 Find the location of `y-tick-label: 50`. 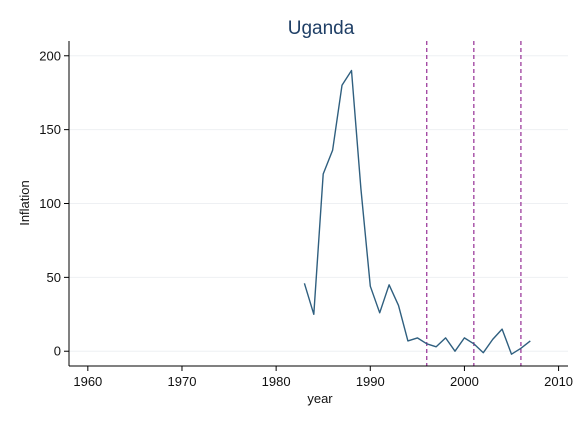

y-tick-label: 50 is located at coordinates (54, 277).